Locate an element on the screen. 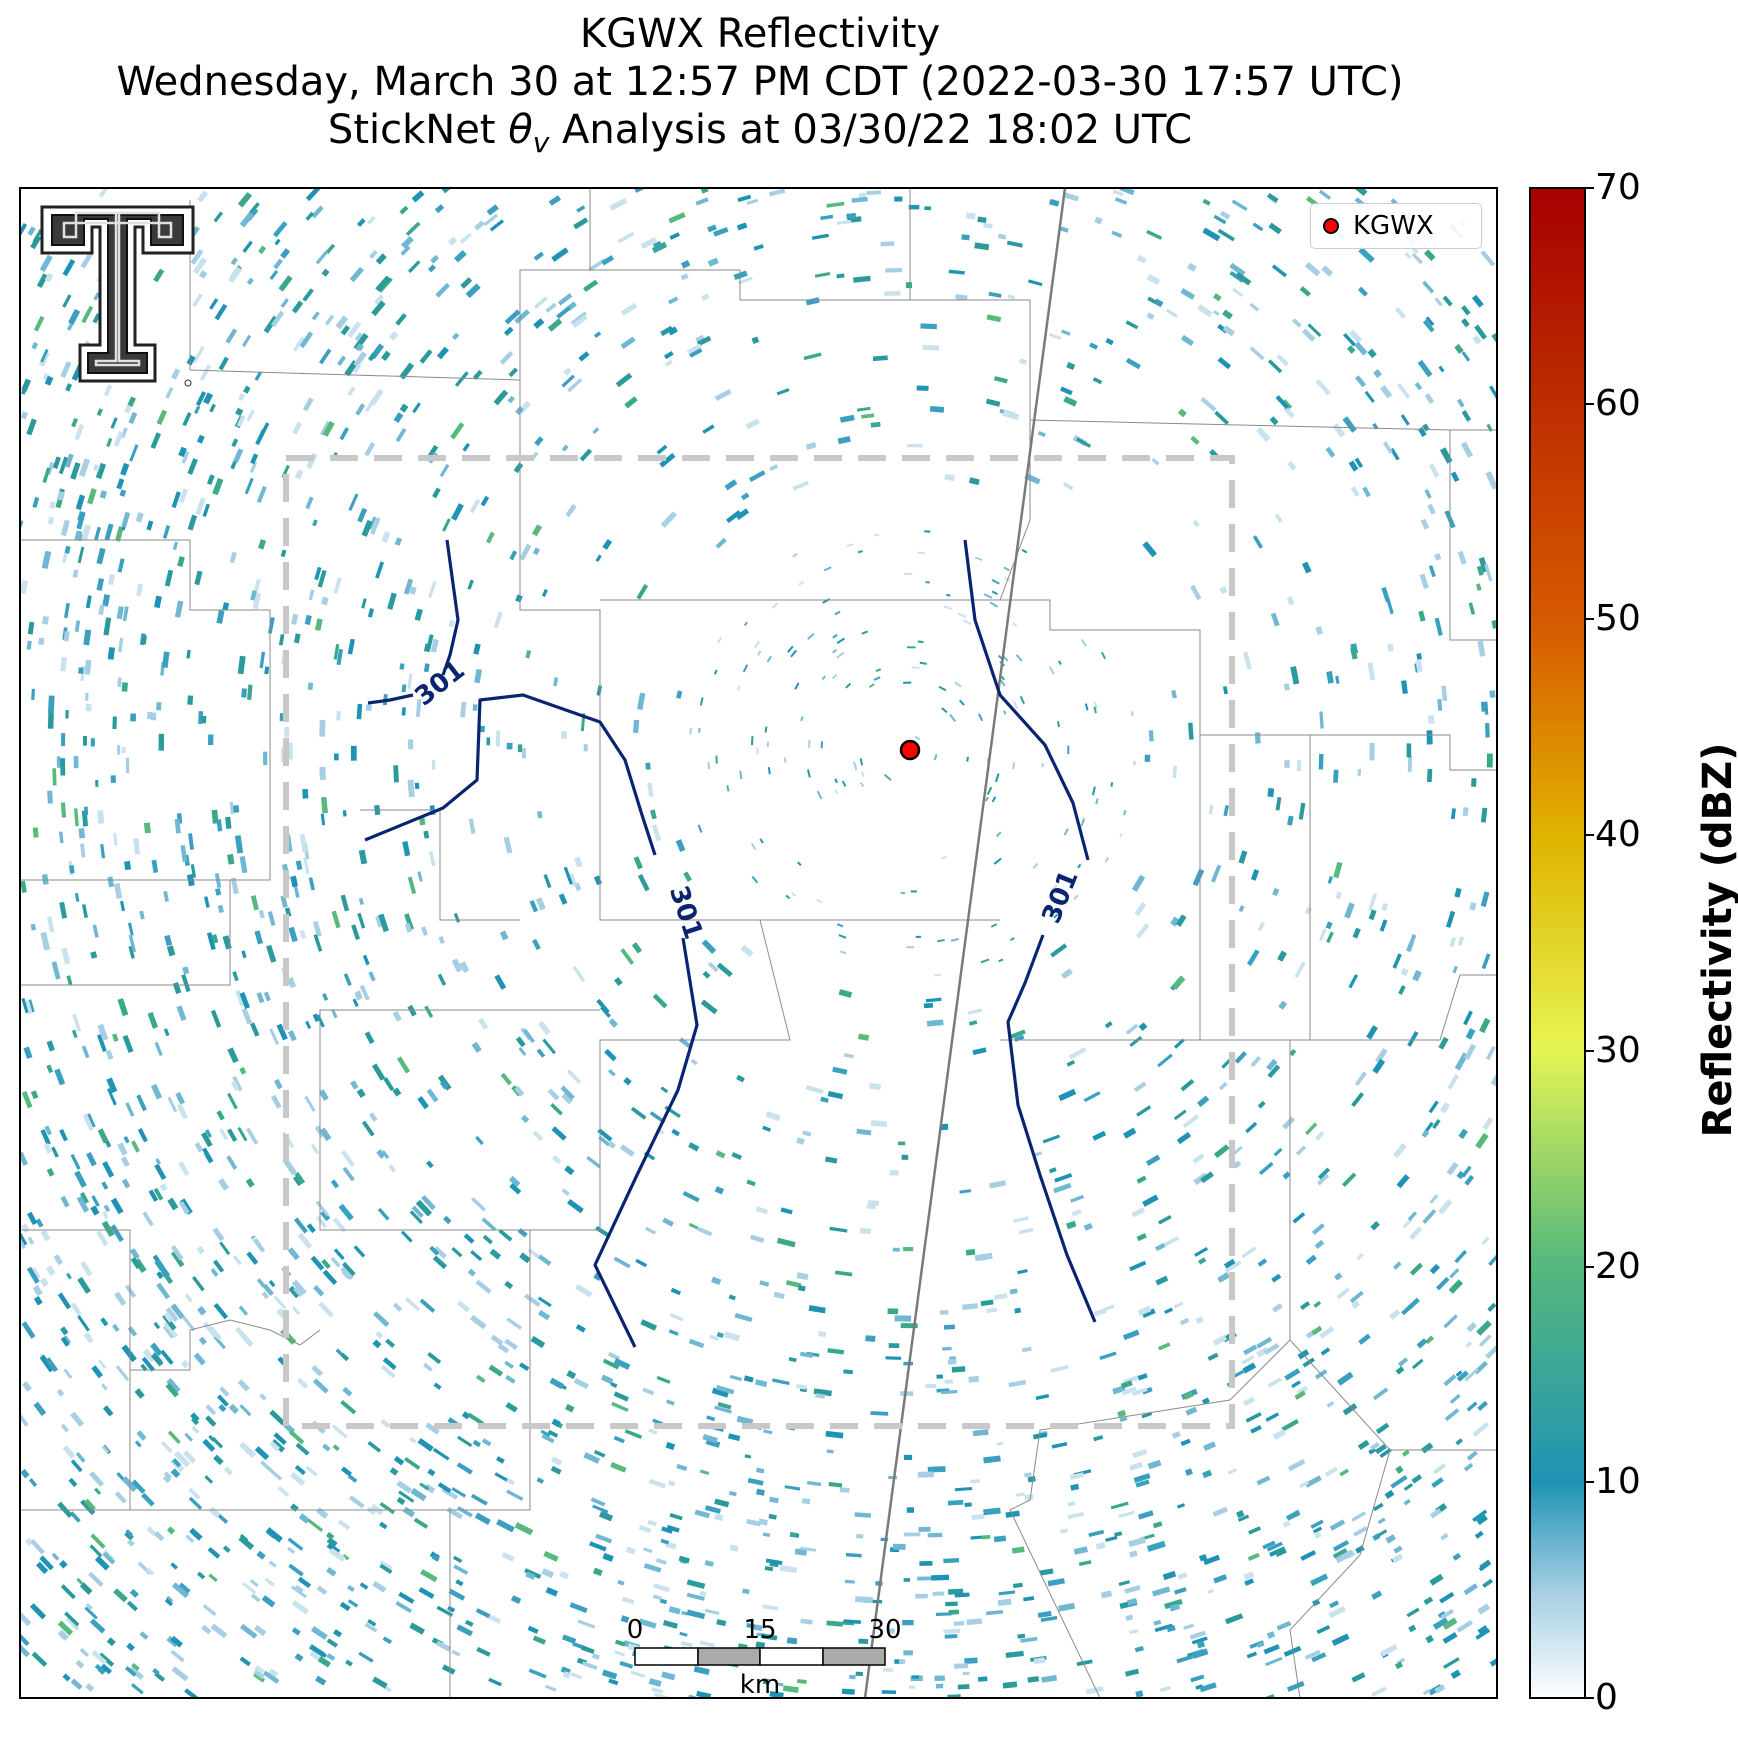 This screenshot has width=1738, height=1743. title-line-3-prefix: StickNet is located at coordinates (418, 130).